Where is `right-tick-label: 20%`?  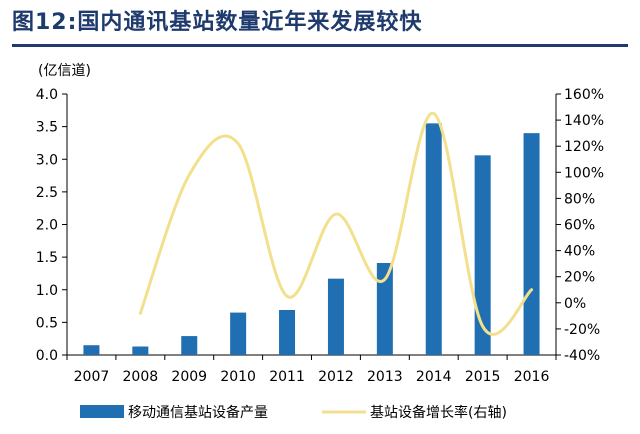 right-tick-label: 20% is located at coordinates (579, 278).